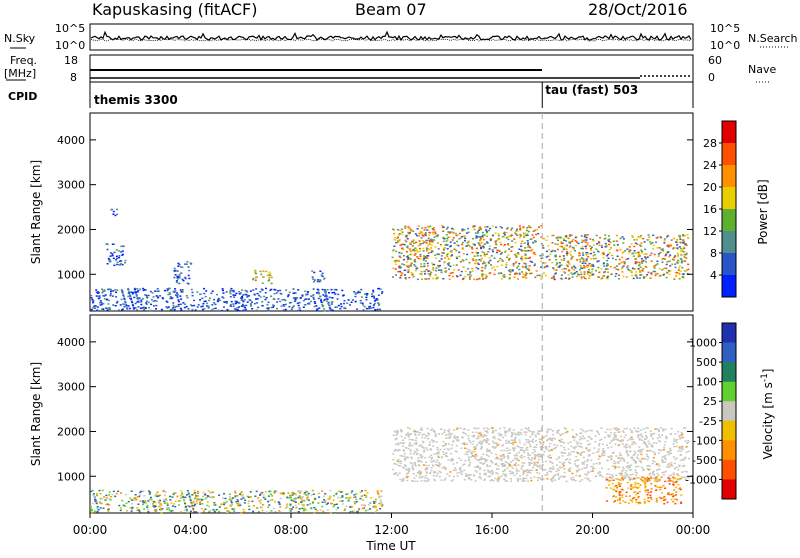 The image size is (800, 558). What do you see at coordinates (71, 476) in the screenshot?
I see `y-tick-label: 1000` at bounding box center [71, 476].